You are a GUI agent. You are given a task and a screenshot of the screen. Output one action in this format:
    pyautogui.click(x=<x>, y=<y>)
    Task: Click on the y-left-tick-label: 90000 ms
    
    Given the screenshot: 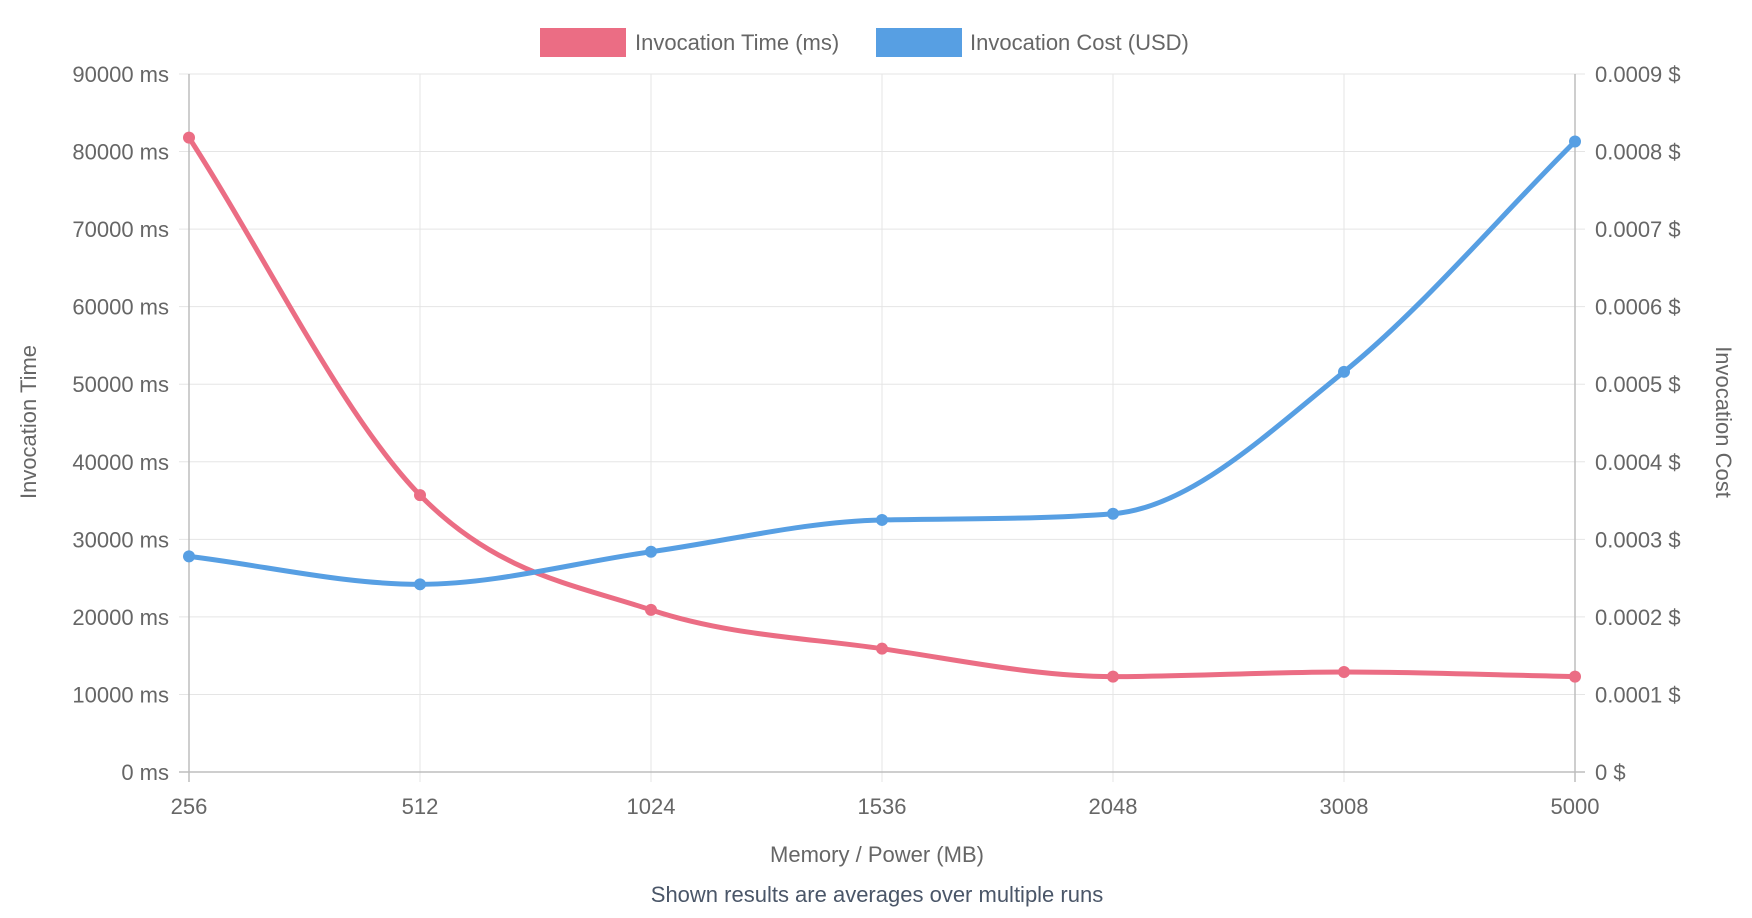 What is the action you would take?
    pyautogui.click(x=120, y=74)
    